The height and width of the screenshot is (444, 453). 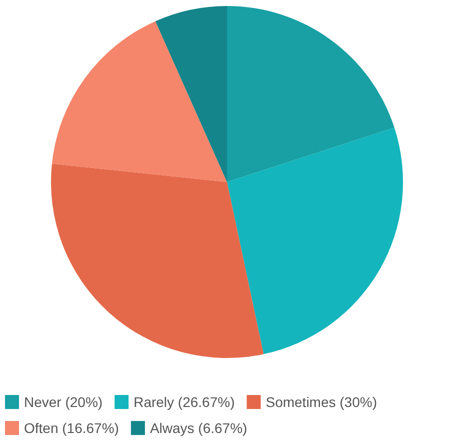 What do you see at coordinates (71, 428) in the screenshot?
I see `legend-label: Often (16.67%)` at bounding box center [71, 428].